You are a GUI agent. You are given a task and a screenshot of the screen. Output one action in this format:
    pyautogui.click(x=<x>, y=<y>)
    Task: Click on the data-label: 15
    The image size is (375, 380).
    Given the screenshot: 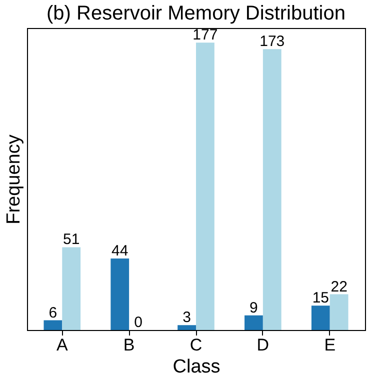 What is the action you would take?
    pyautogui.click(x=320, y=298)
    